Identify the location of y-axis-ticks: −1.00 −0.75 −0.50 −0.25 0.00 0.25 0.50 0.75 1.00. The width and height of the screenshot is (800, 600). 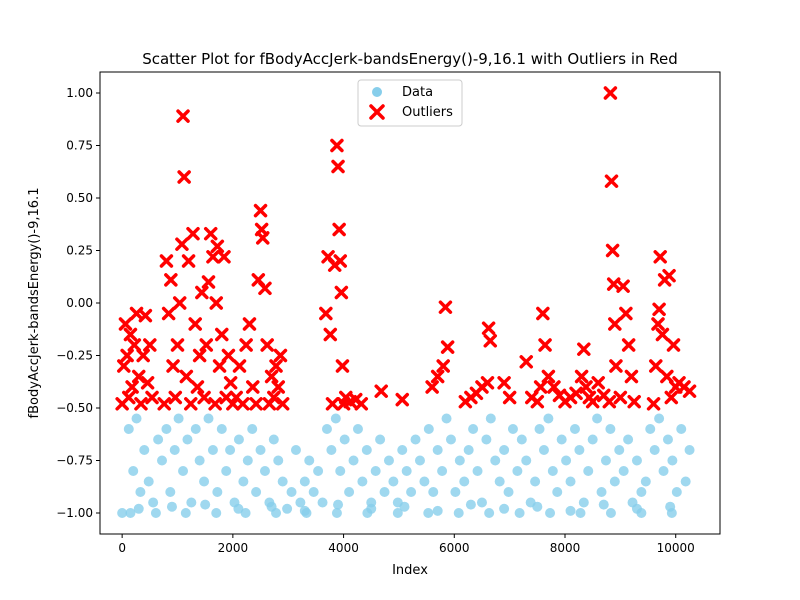
(78, 303).